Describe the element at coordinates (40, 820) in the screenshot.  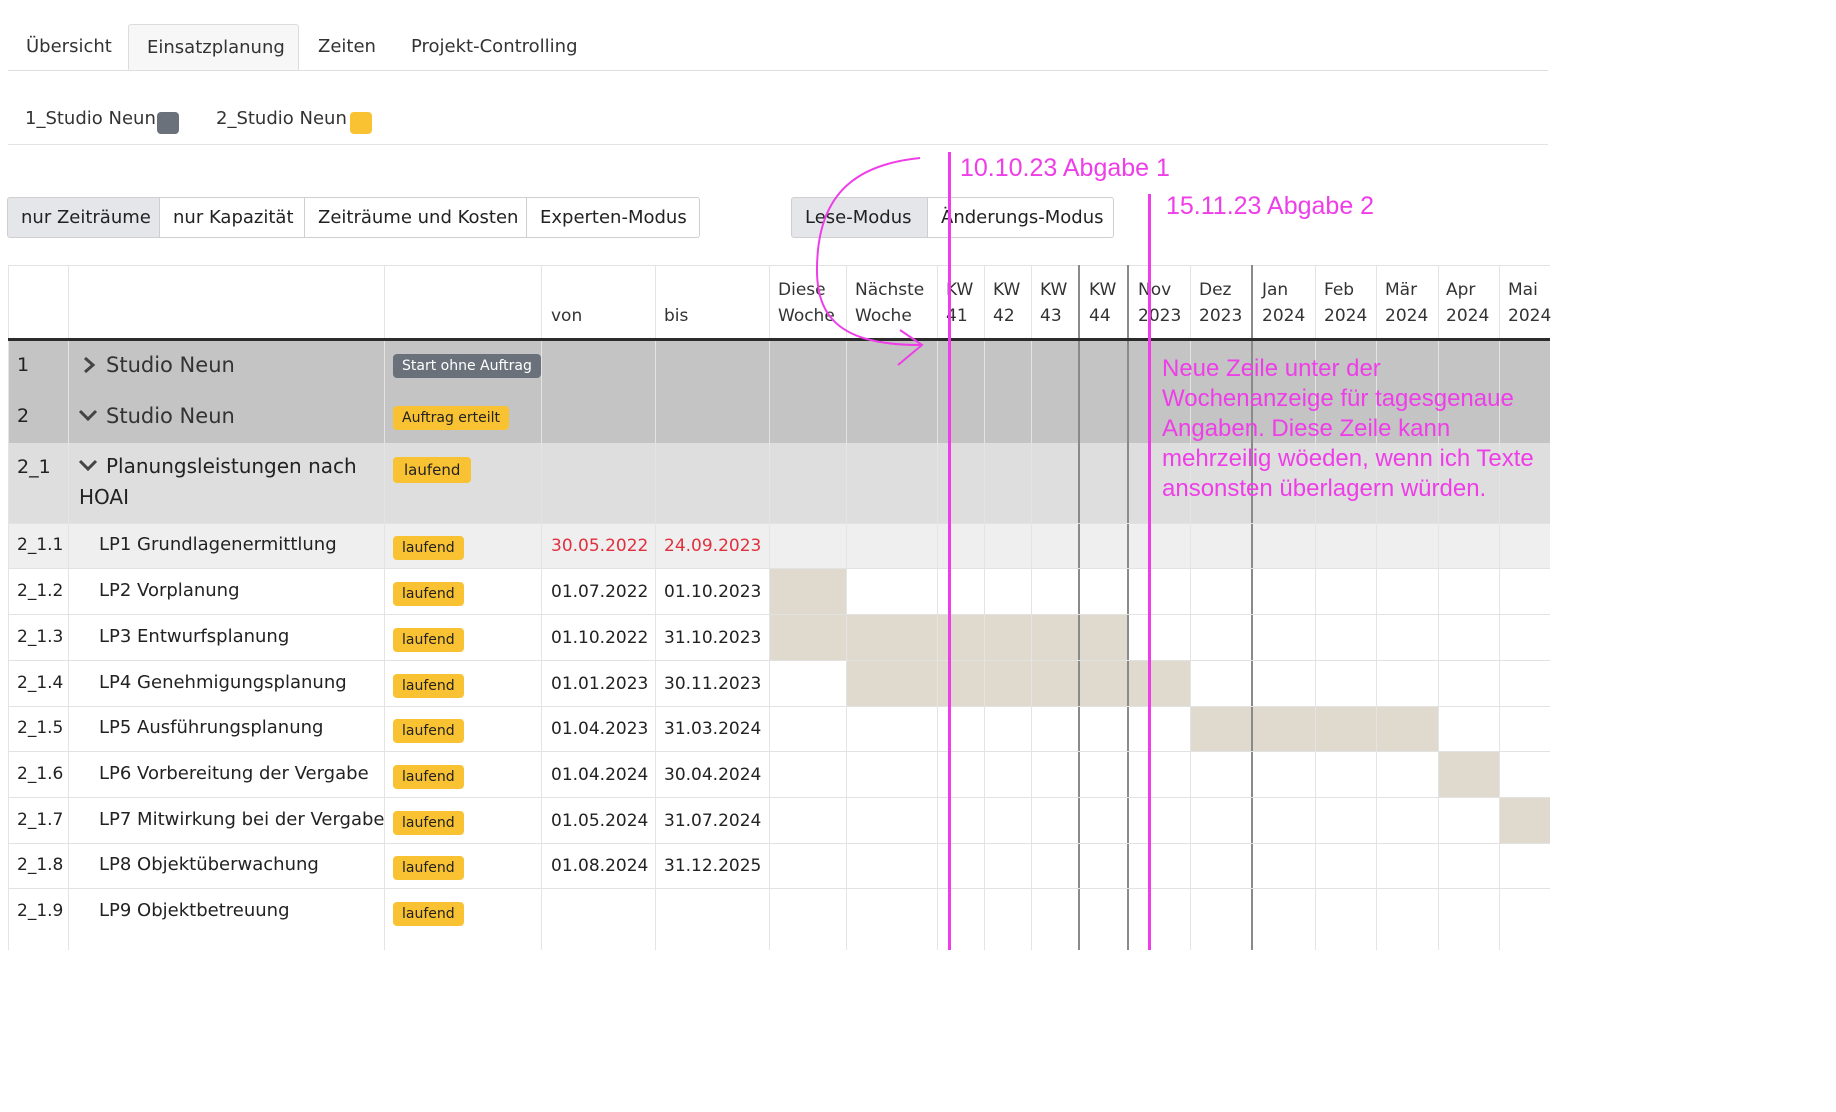
I see `row-number: 2_1.7` at that location.